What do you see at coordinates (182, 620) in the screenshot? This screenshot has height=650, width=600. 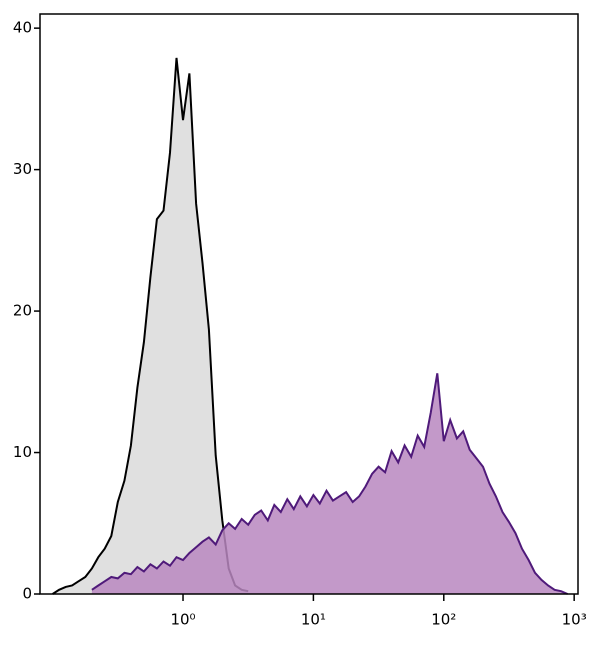 I see `x-tick-label: 10⁰` at bounding box center [182, 620].